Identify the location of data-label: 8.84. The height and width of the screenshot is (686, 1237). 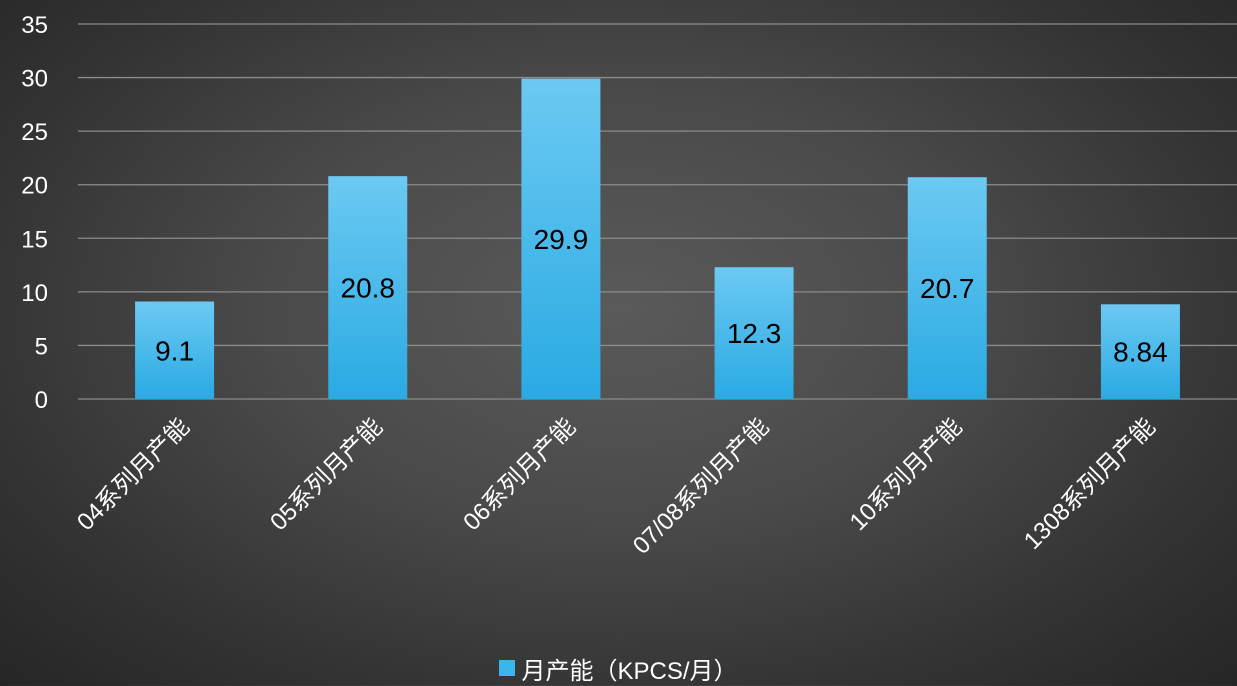
(1140, 352).